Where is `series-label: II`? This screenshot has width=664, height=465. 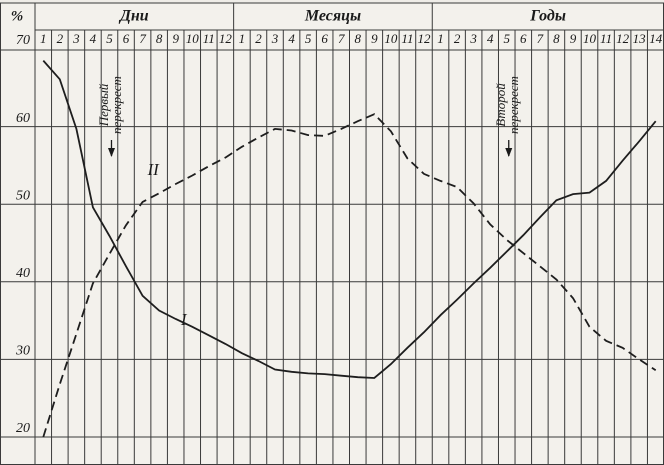
series-label: II is located at coordinates (153, 169).